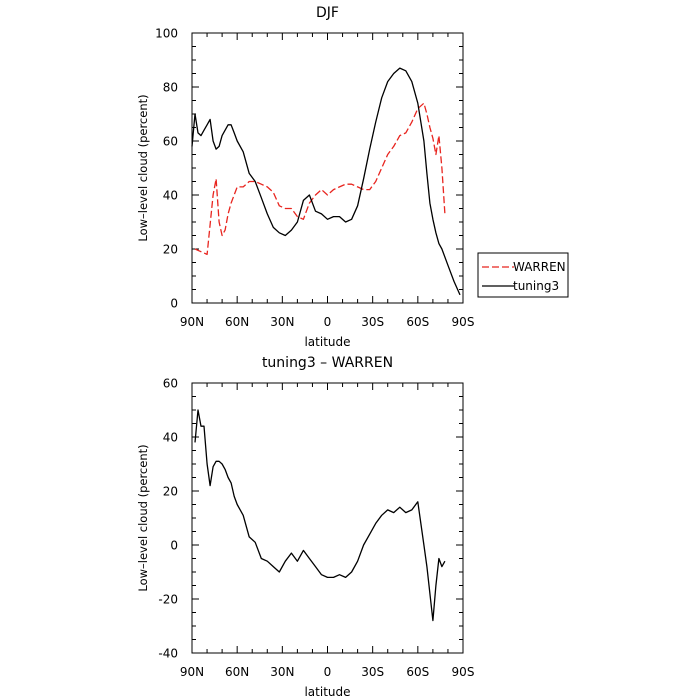 This screenshot has height=700, width=700. I want to click on y-tick-label: 80, so click(170, 88).